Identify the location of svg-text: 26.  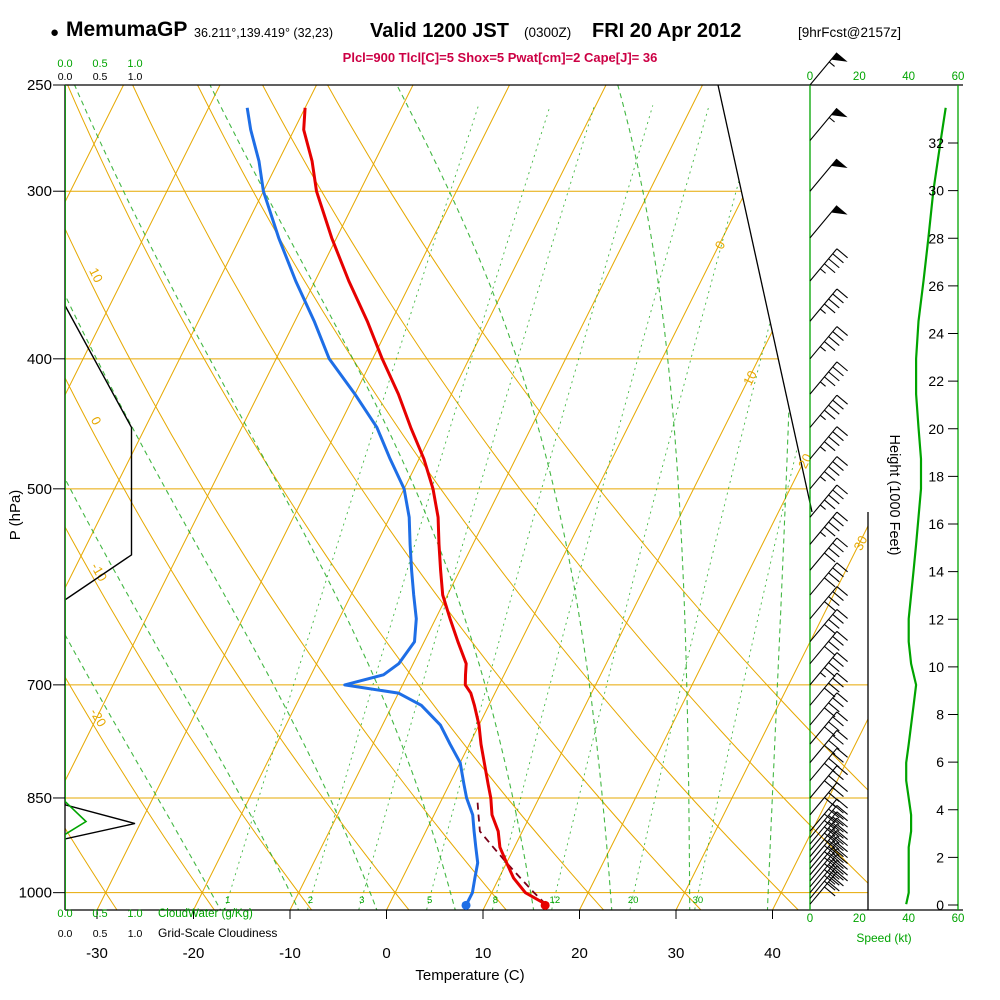
(936, 286).